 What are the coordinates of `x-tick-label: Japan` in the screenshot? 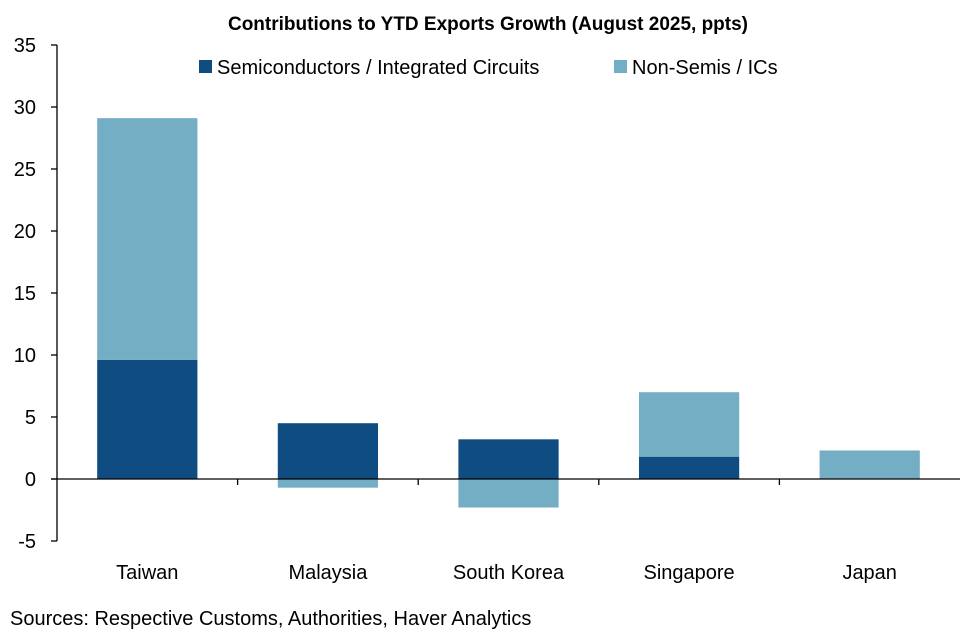 It's located at (869, 573).